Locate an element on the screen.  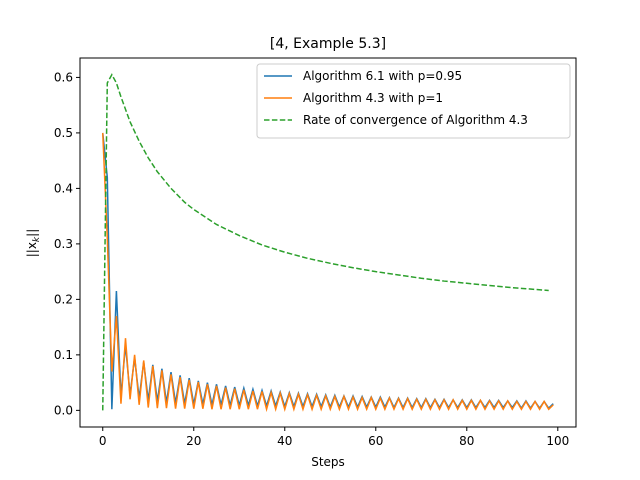
y-axis-label: ||xk|| is located at coordinates (33, 243).